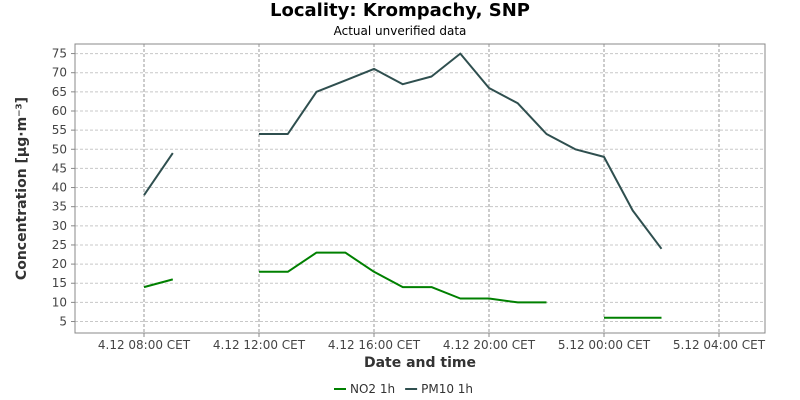 The width and height of the screenshot is (800, 400). What do you see at coordinates (59, 207) in the screenshot?
I see `y-tick-label: 35` at bounding box center [59, 207].